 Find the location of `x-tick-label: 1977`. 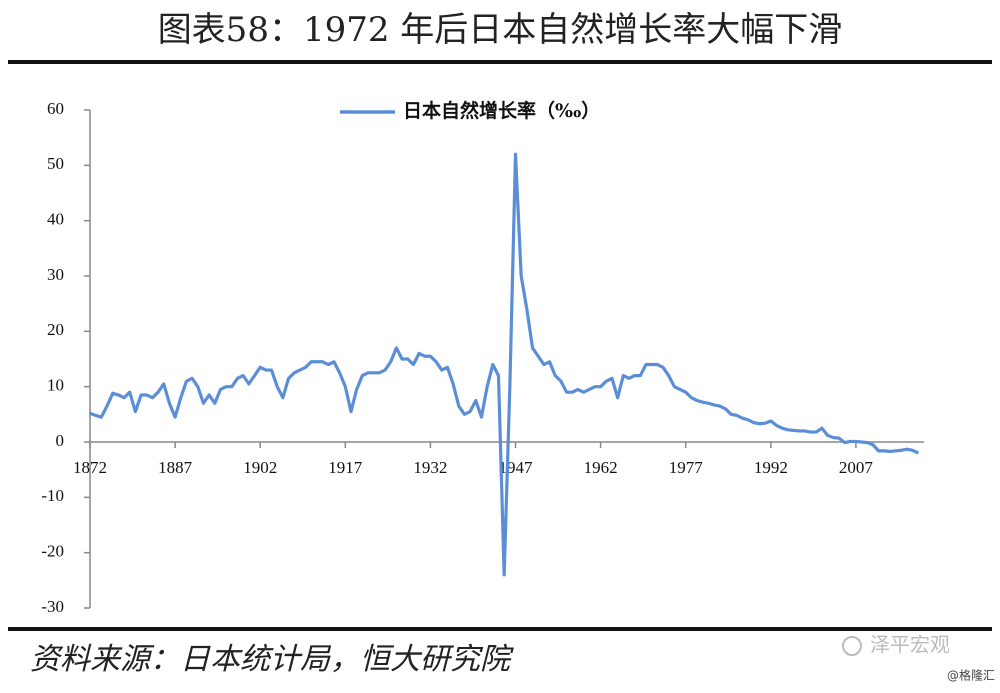

x-tick-label: 1977 is located at coordinates (686, 467).